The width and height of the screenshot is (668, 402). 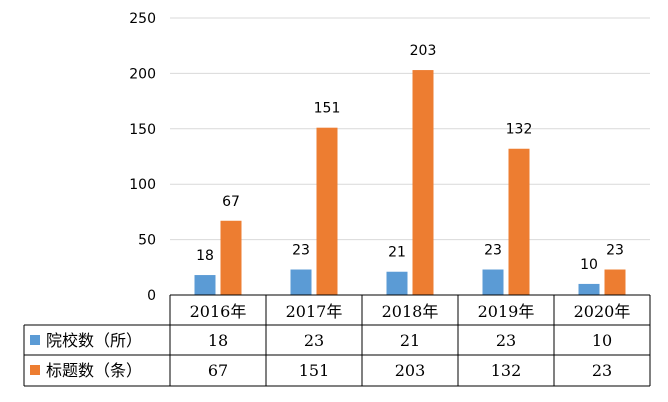 I want to click on data-label: 10, so click(x=589, y=265).